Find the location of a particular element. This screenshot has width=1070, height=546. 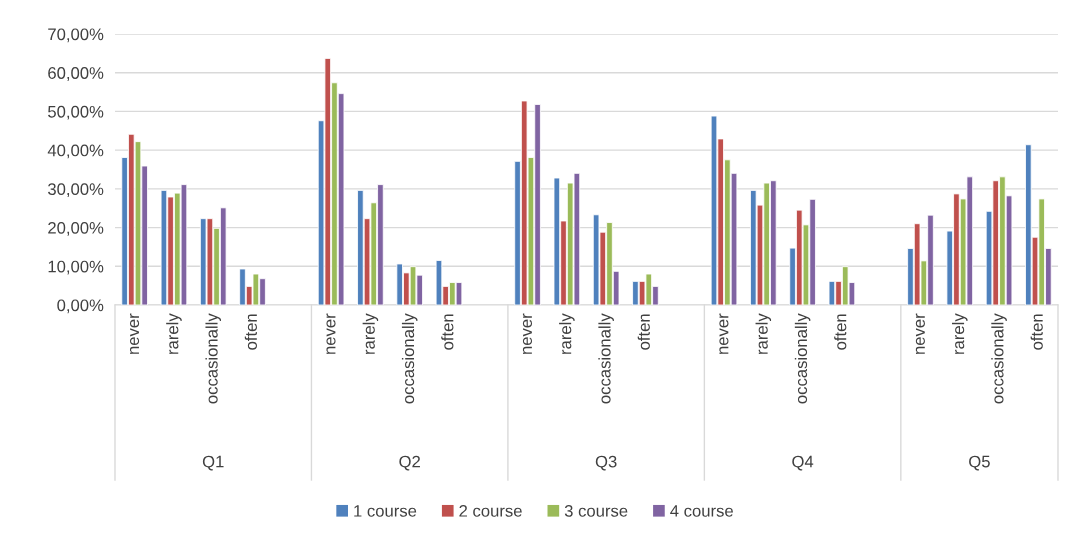

text: Q3 is located at coordinates (606, 463).